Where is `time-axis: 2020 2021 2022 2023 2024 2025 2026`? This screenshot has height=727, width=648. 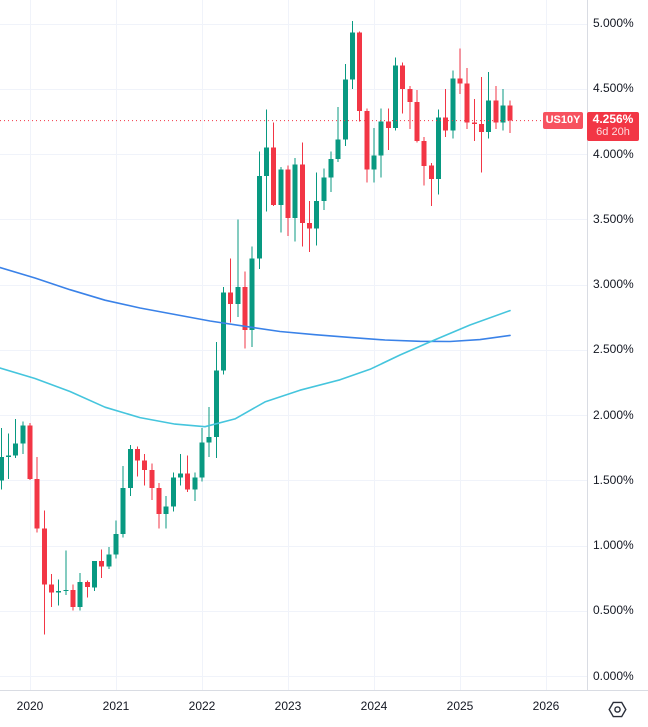
time-axis: 2020 2021 2022 2023 2024 2025 2026 is located at coordinates (324, 708).